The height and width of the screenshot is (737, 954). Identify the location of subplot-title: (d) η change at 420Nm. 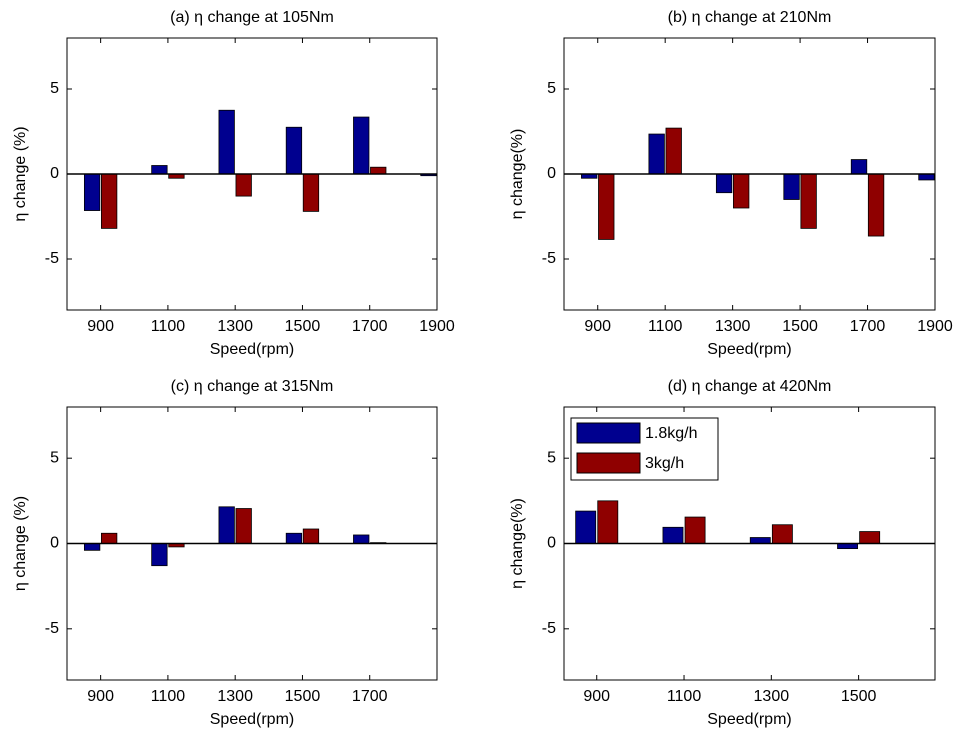
(750, 386).